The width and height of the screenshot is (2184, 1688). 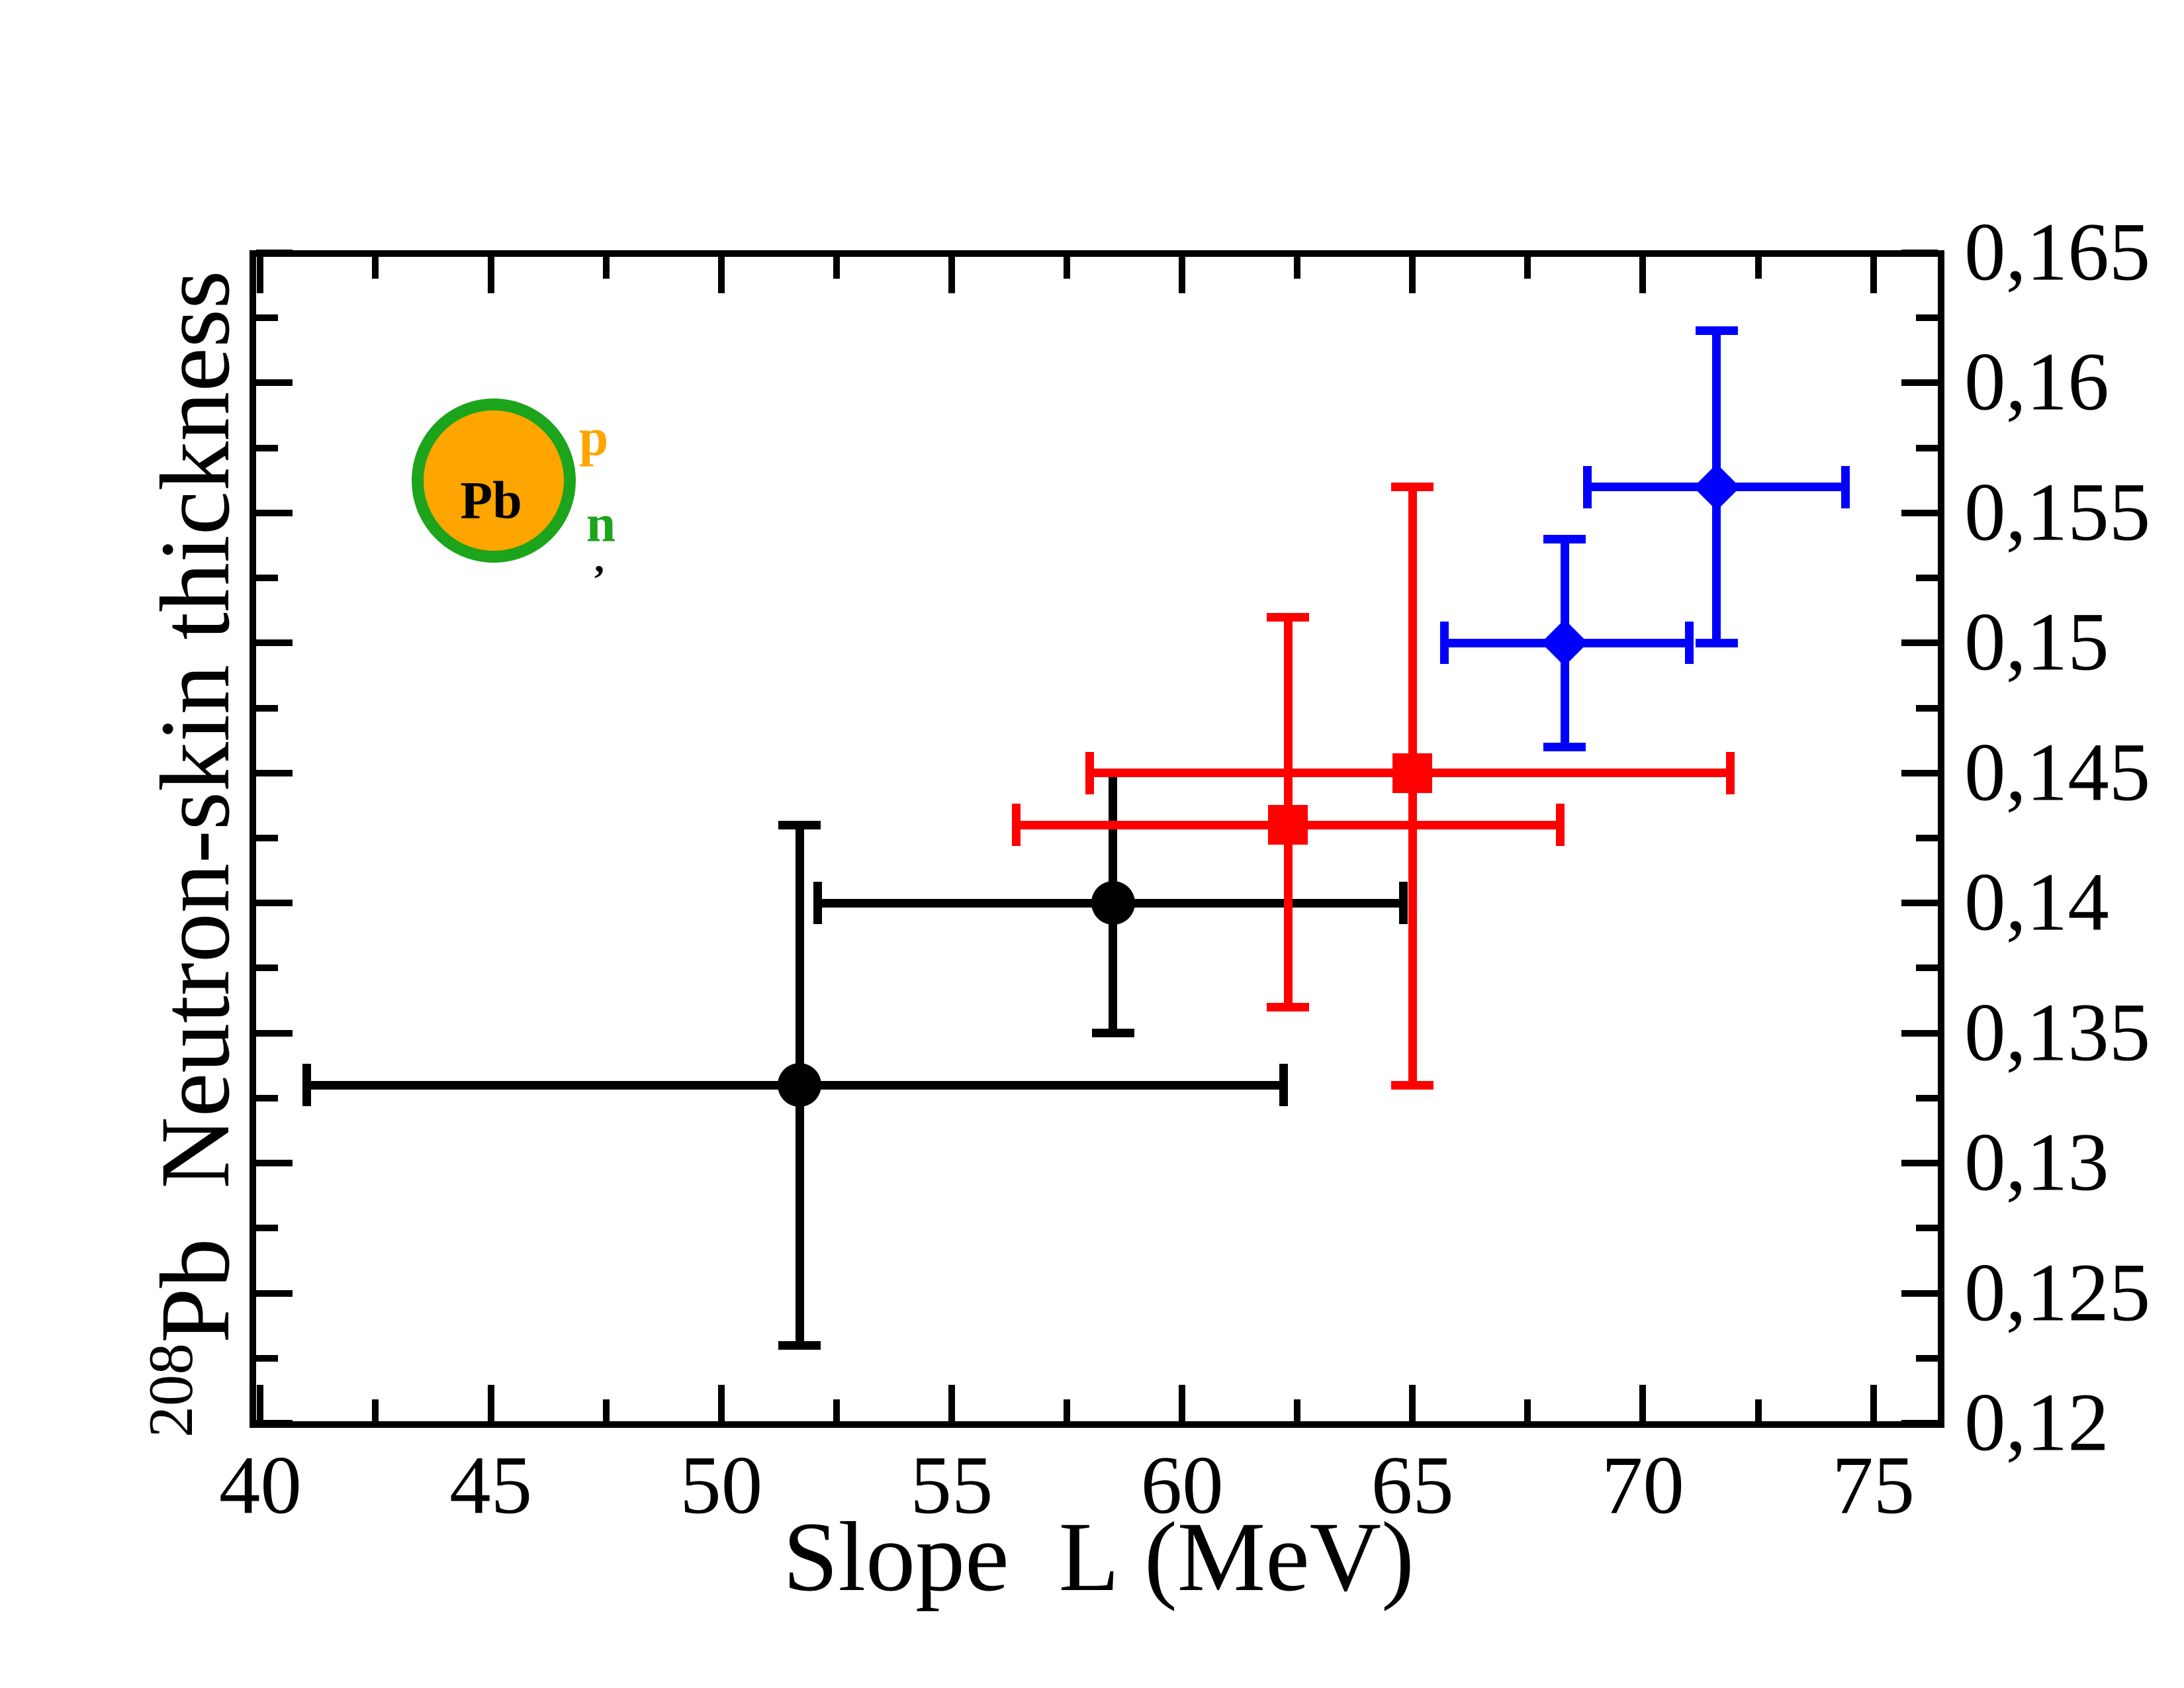 What do you see at coordinates (2057, 513) in the screenshot?
I see `y-tick-label: 0,155` at bounding box center [2057, 513].